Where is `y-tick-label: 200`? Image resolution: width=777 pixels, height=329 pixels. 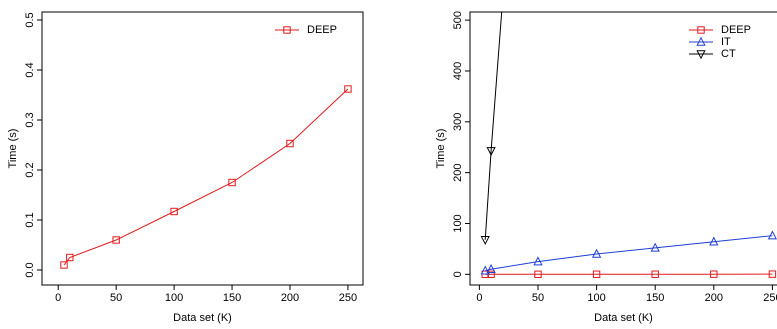
y-tick-label: 200 is located at coordinates (458, 172).